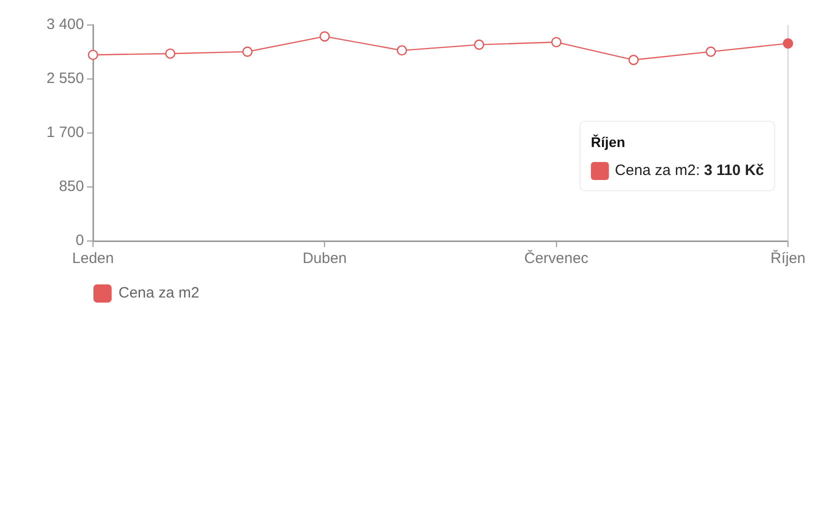 This screenshot has width=837, height=532. Describe the element at coordinates (93, 259) in the screenshot. I see `x-tick-label: Leden` at that location.